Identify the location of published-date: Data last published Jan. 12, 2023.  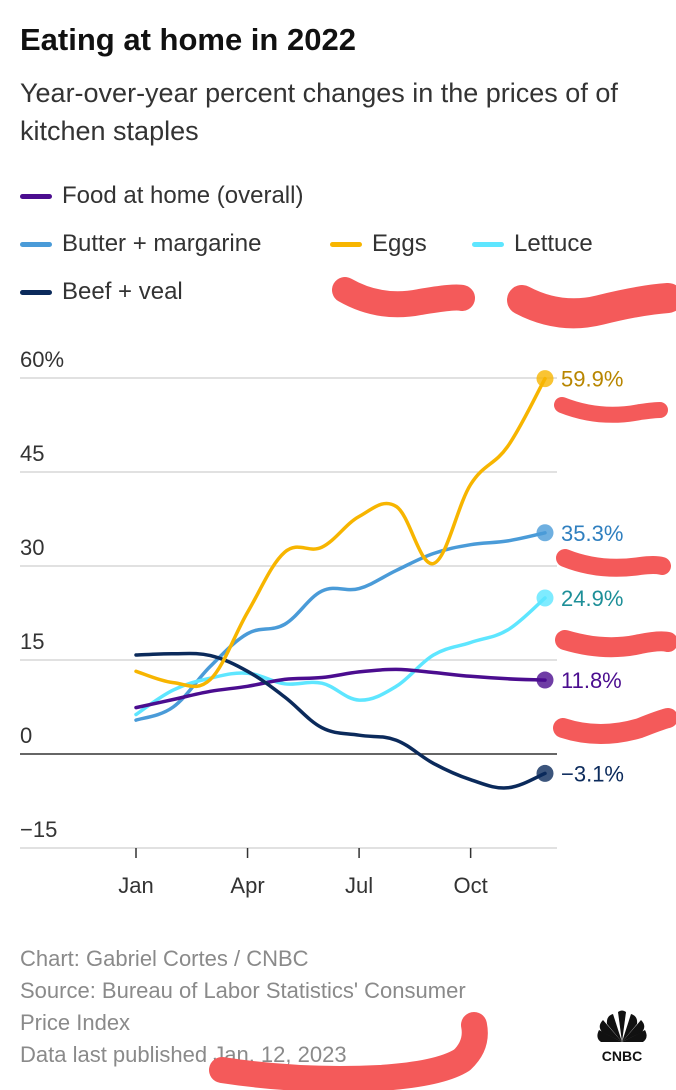
(183, 1054).